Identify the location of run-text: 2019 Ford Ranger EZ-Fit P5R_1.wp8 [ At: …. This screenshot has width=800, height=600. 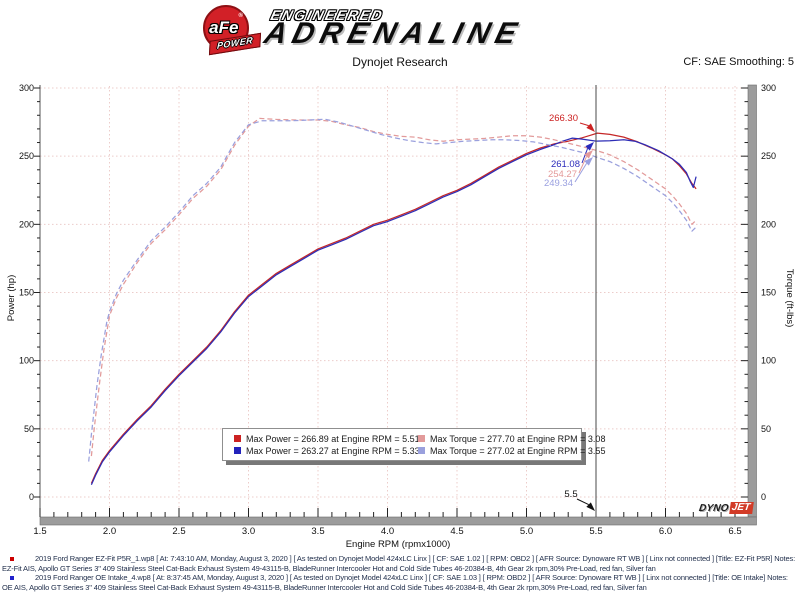
(399, 563).